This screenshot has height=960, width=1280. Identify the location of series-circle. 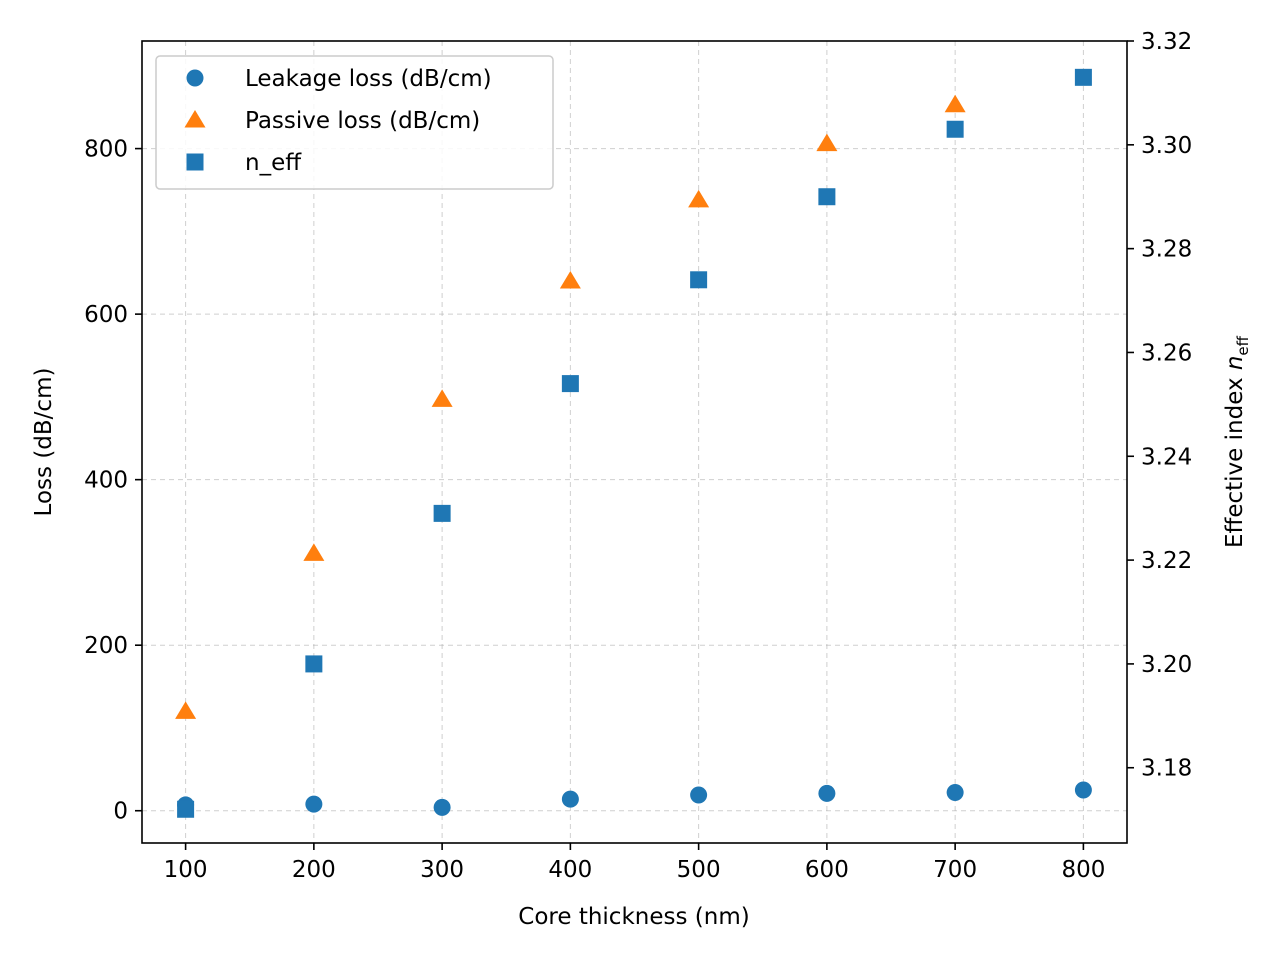
(634, 798).